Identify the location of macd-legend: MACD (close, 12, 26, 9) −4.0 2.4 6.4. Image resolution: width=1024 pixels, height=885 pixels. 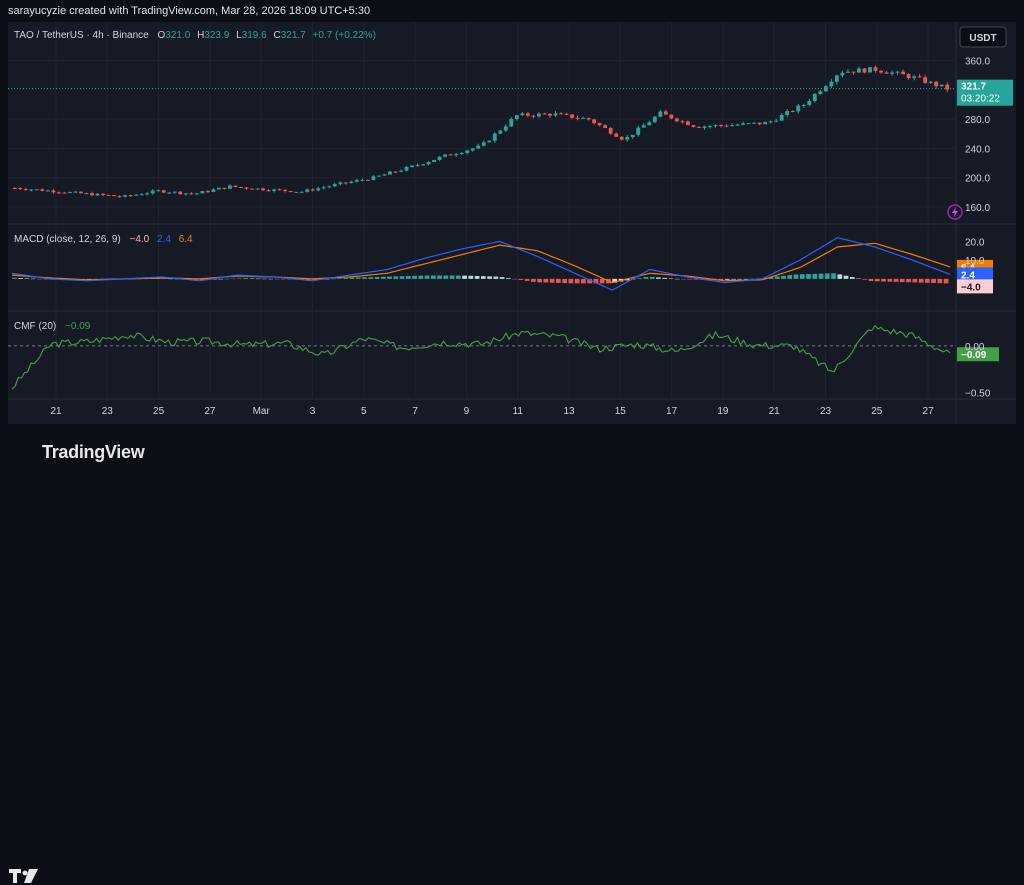
(103, 239).